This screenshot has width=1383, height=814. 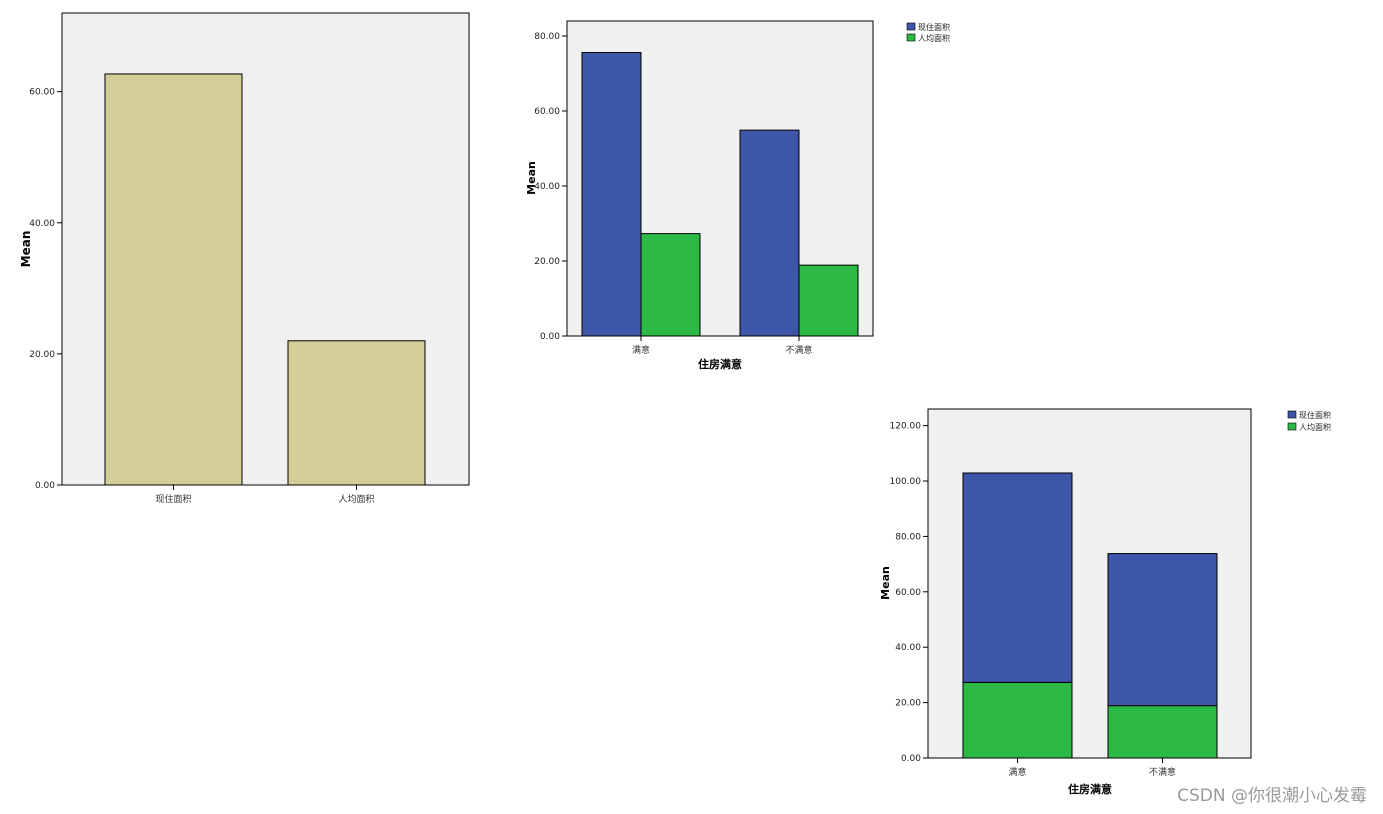 I want to click on chart-1-y-axis-title: Mean, so click(x=26, y=249).